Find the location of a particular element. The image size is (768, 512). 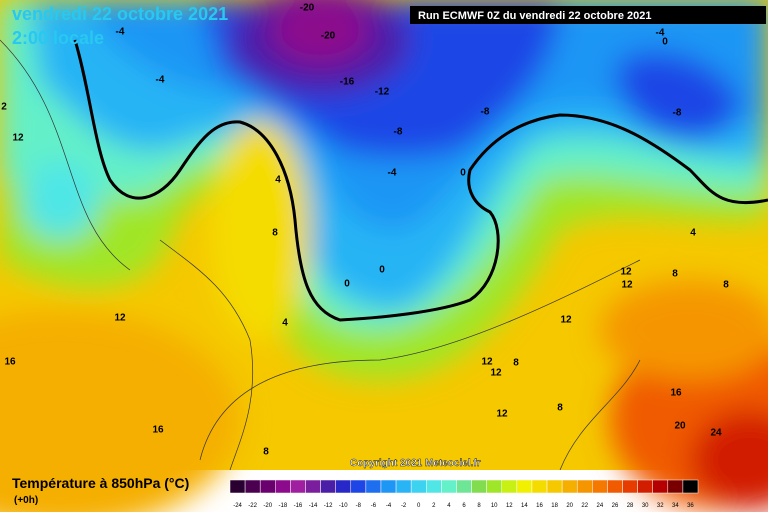

legend-tick: 36 is located at coordinates (690, 506).